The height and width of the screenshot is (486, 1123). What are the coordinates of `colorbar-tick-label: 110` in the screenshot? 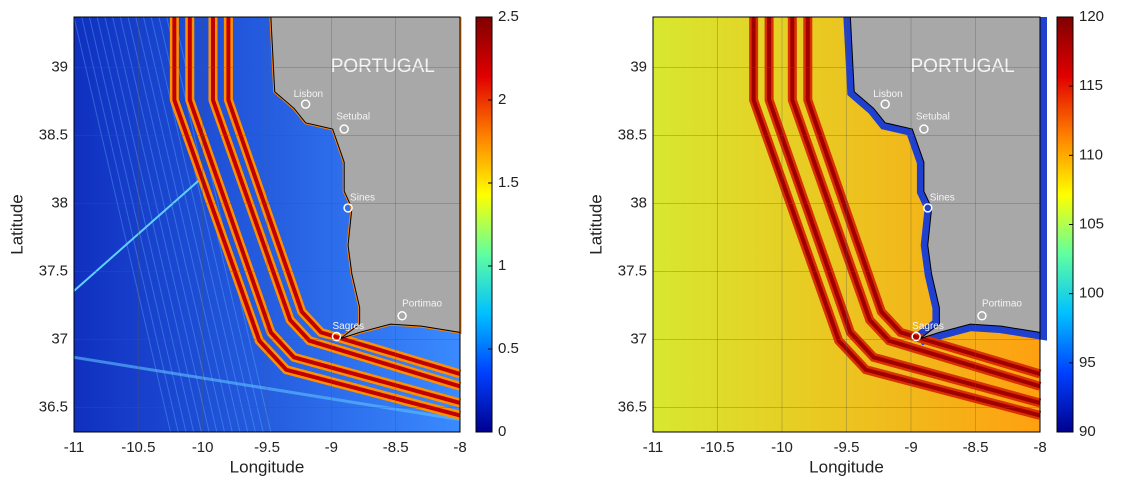 It's located at (1091, 154).